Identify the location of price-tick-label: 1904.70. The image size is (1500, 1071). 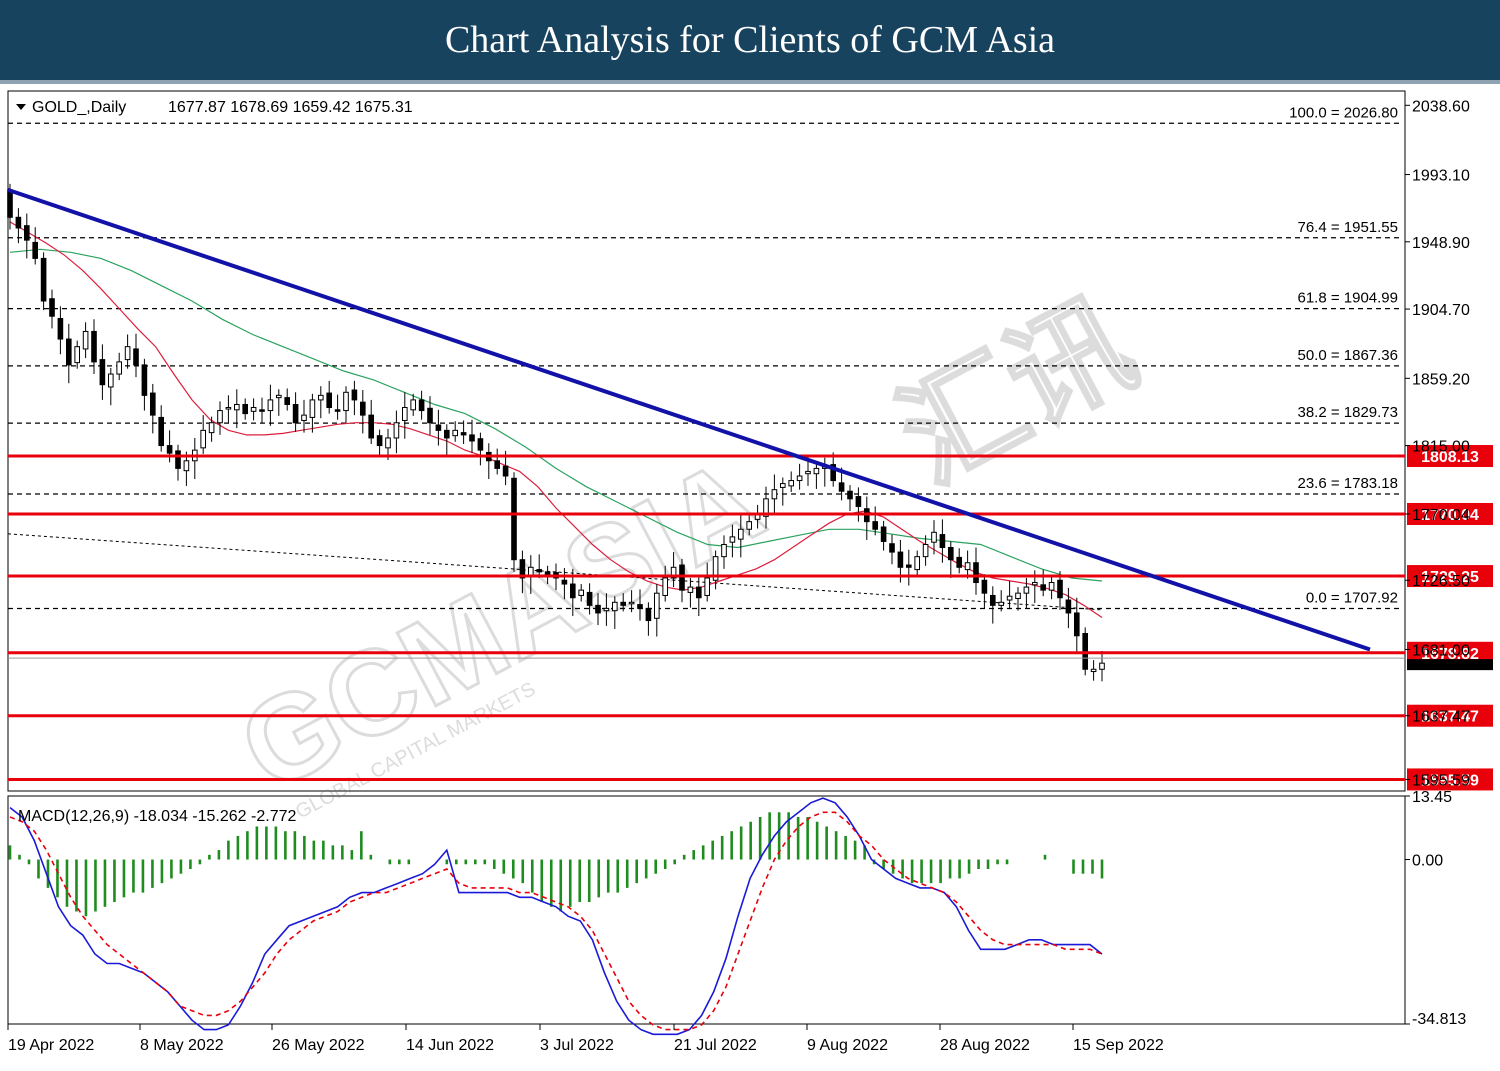
(1441, 310).